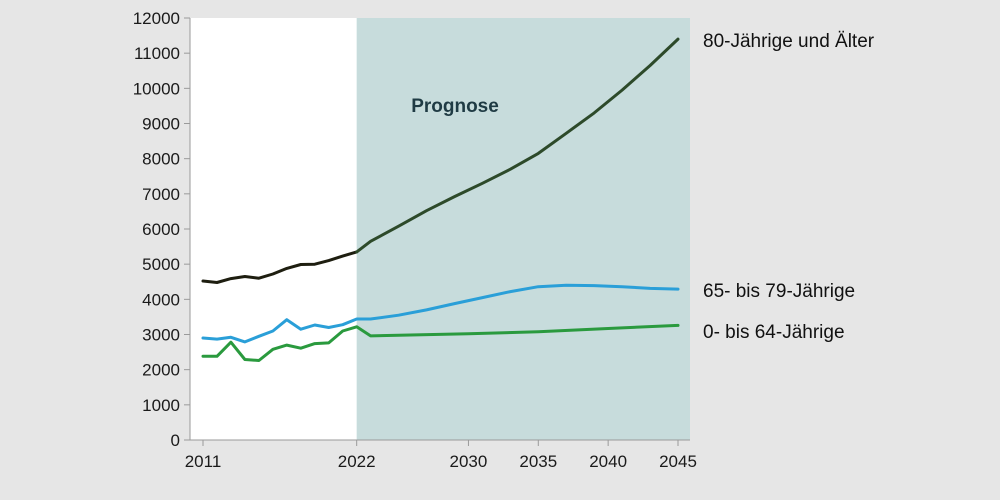 This screenshot has width=1000, height=500. Describe the element at coordinates (608, 461) in the screenshot. I see `x-tick-label: 2040` at that location.